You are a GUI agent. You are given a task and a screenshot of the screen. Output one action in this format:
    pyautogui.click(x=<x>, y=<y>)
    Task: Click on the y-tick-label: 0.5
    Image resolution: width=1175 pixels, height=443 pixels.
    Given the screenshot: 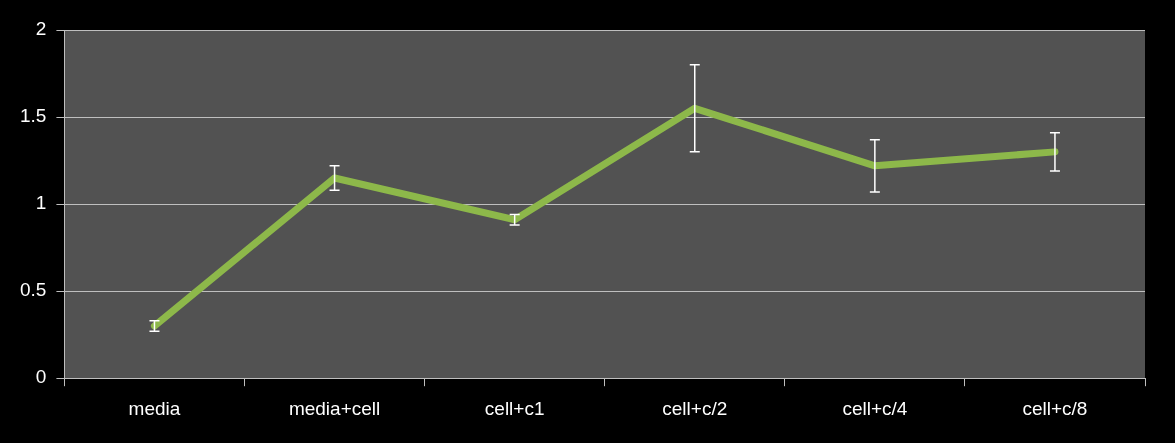 What is the action you would take?
    pyautogui.click(x=33, y=290)
    